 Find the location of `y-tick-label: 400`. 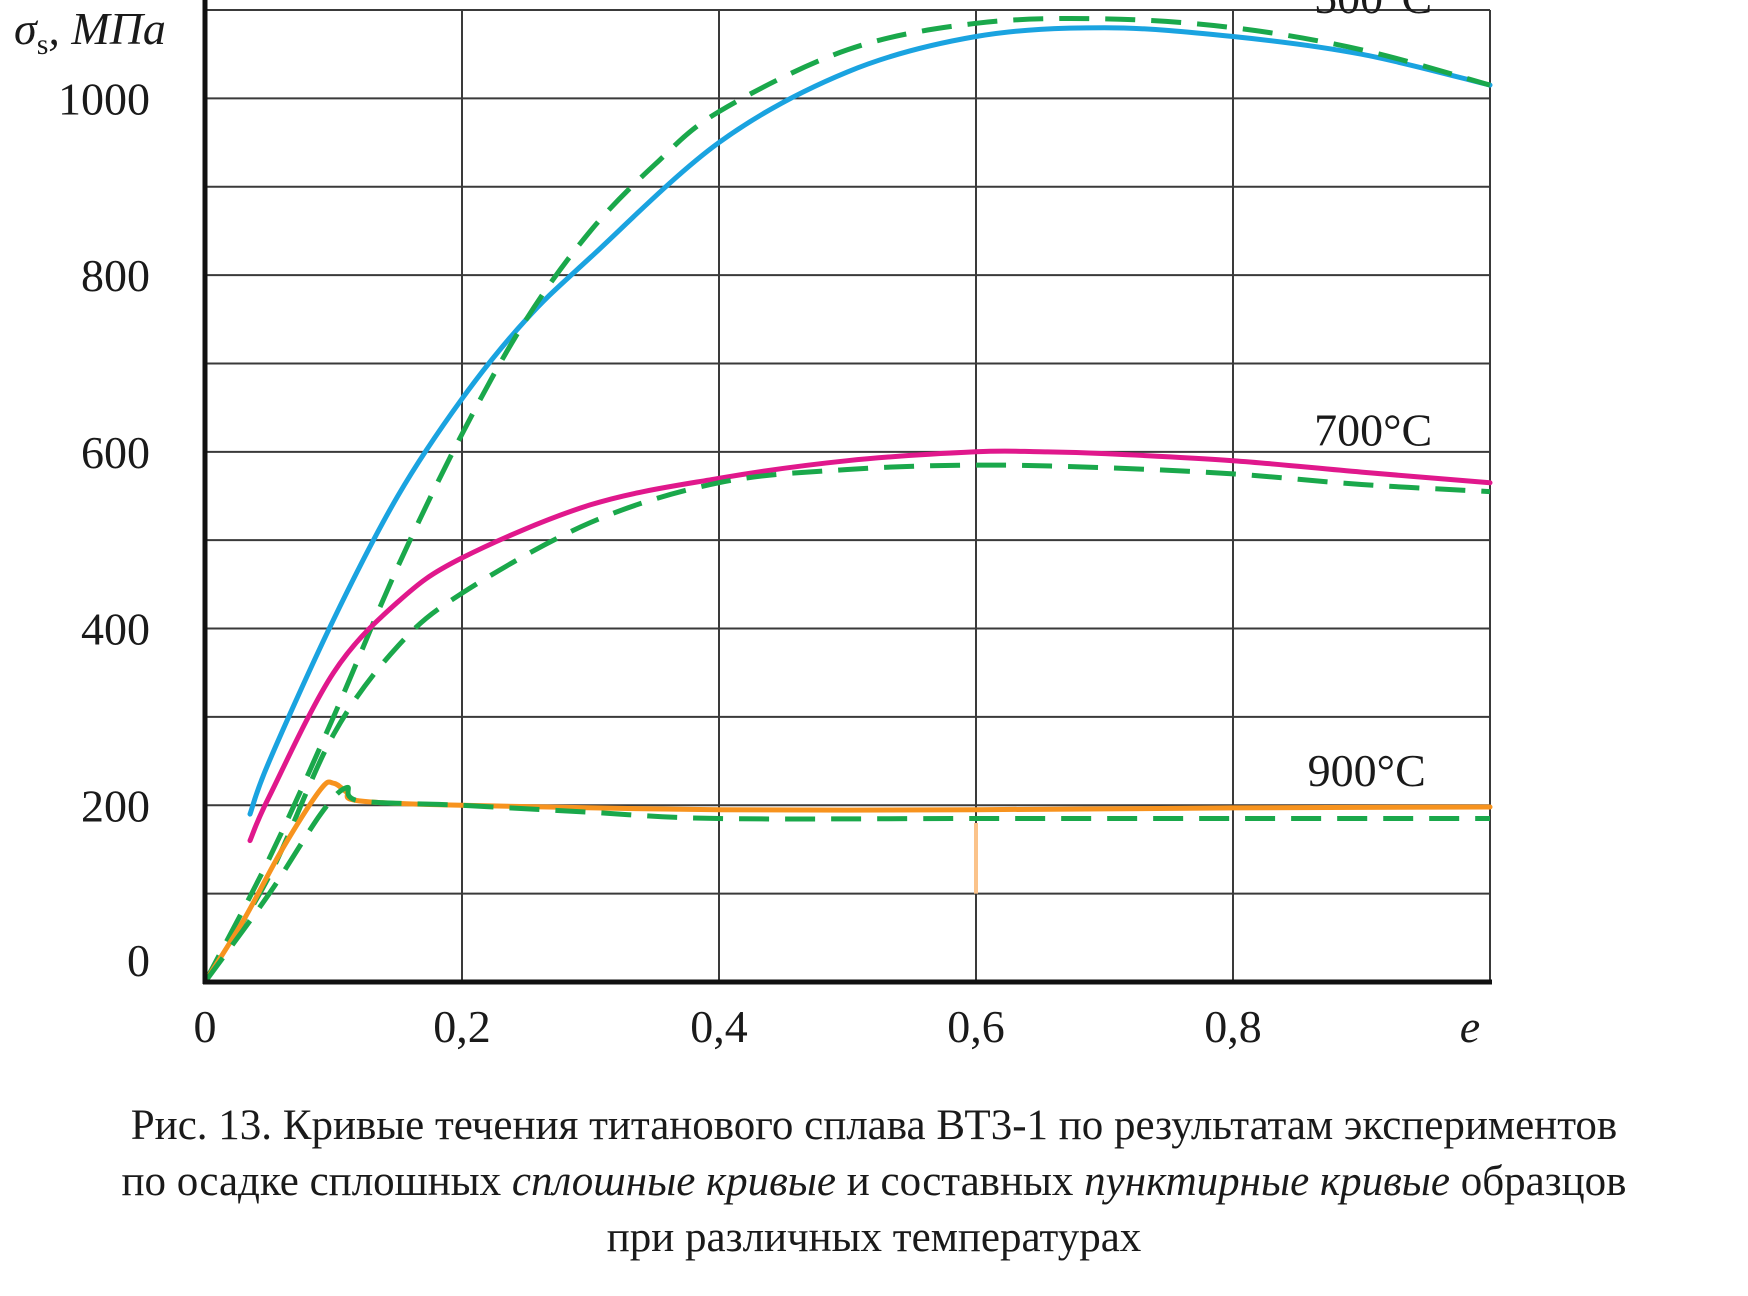

y-tick-label: 400 is located at coordinates (115, 629).